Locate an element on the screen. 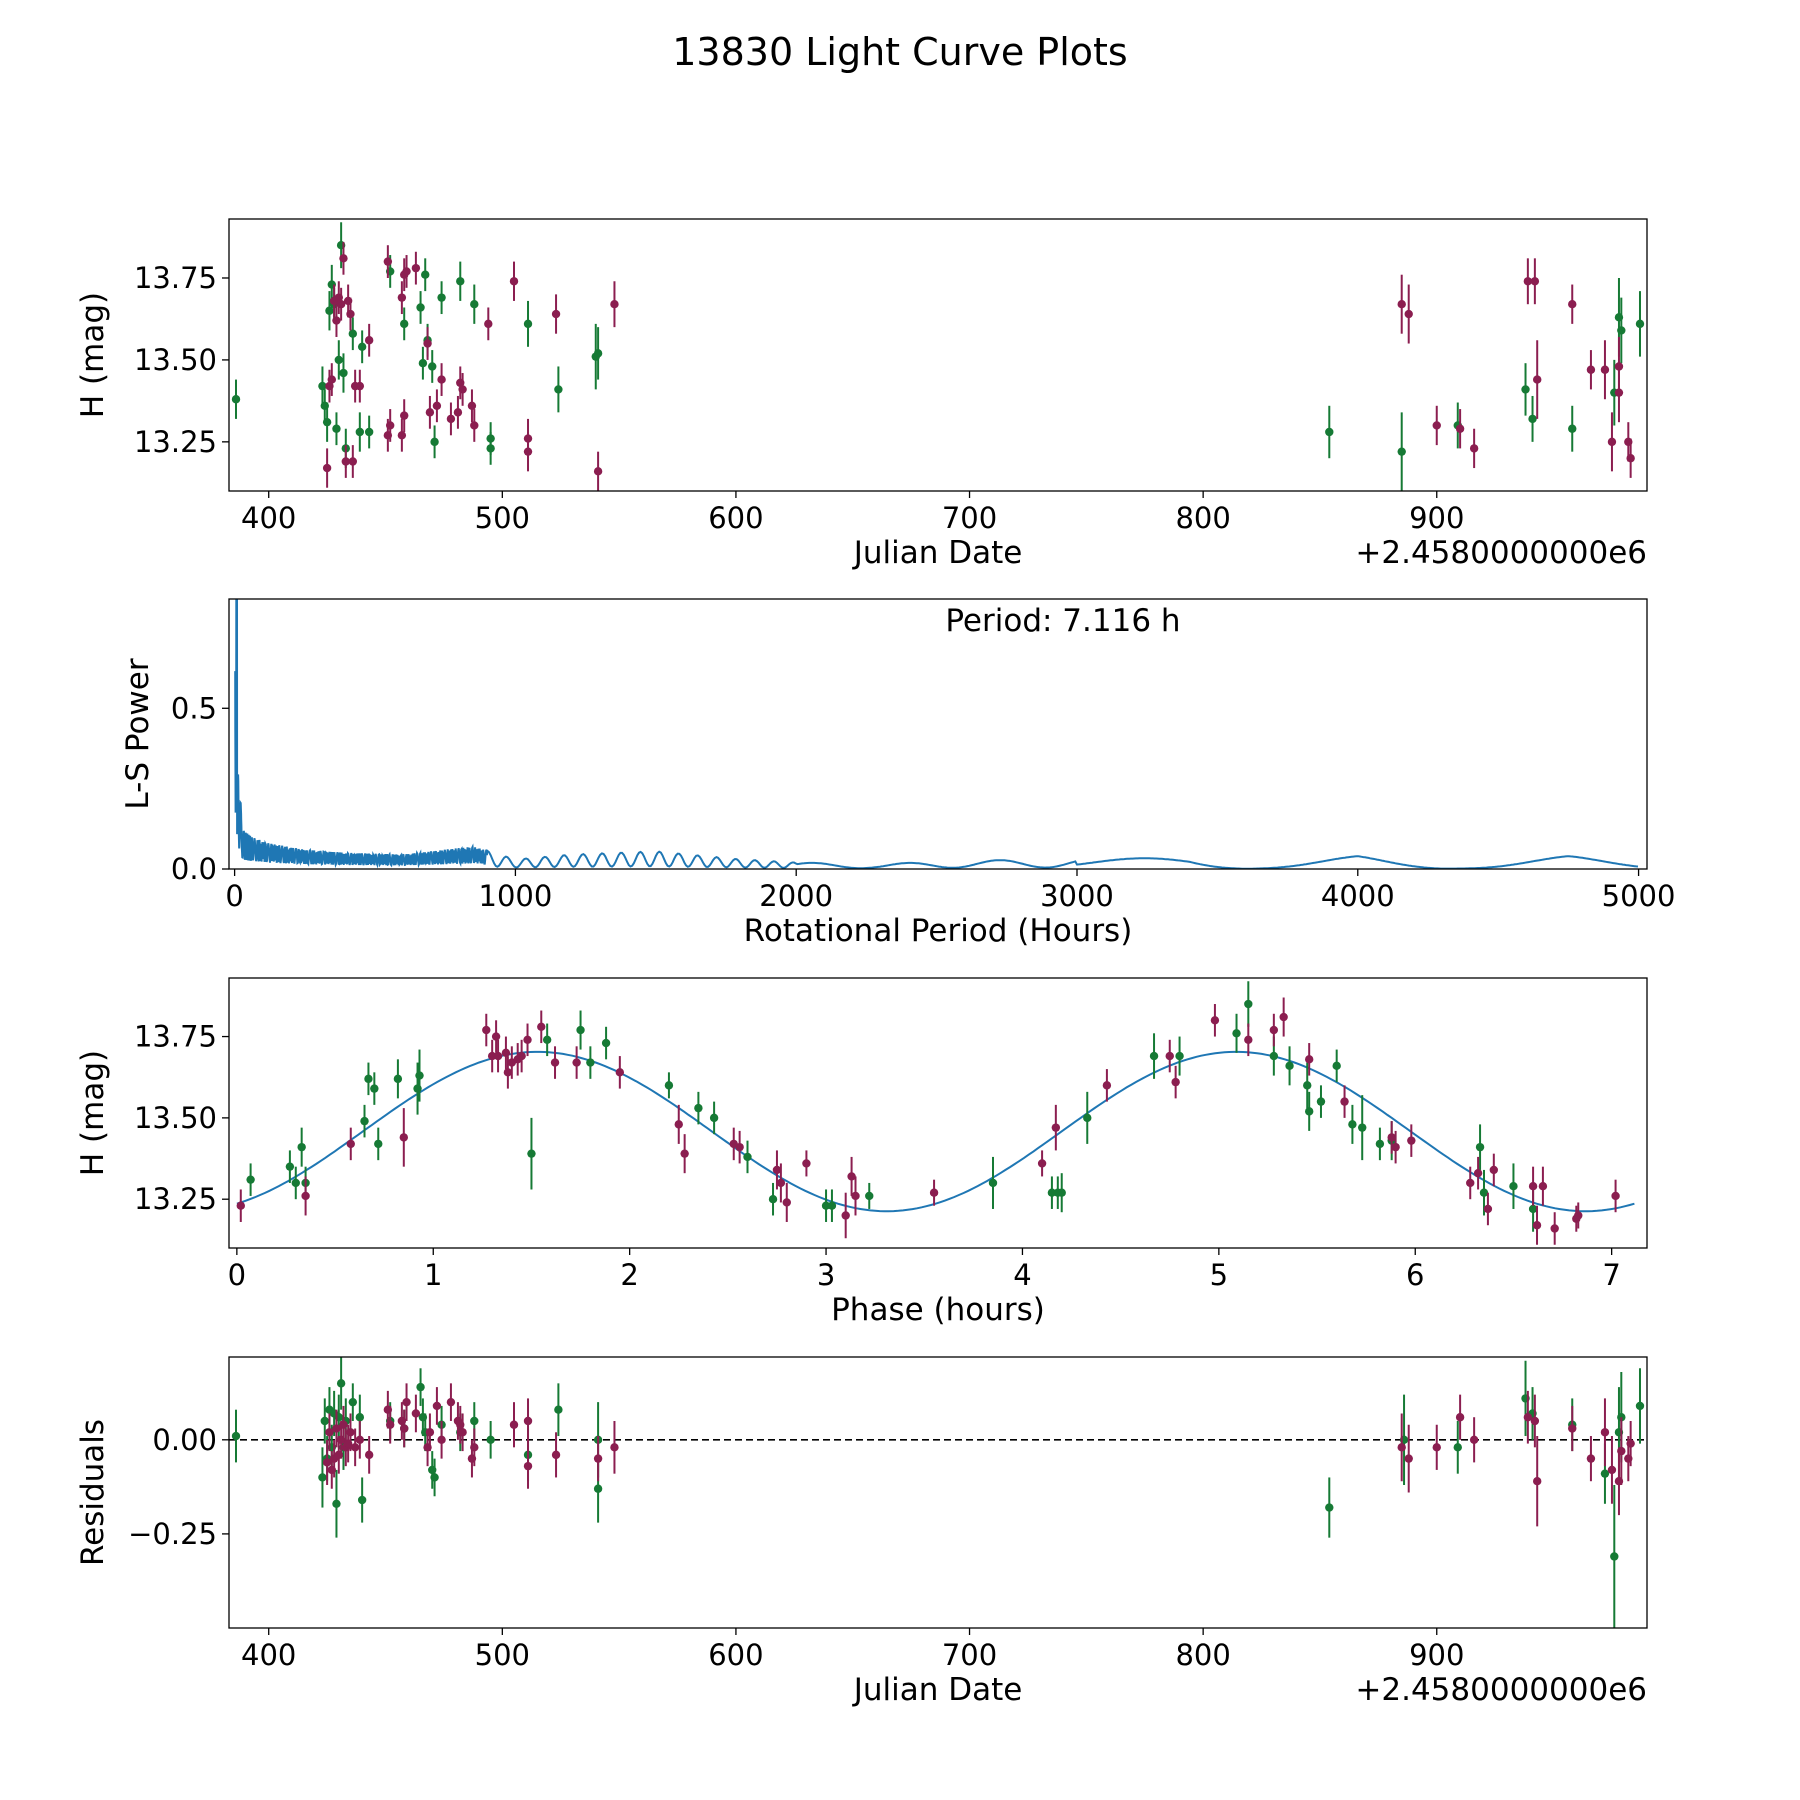  x-tick-label: 6 is located at coordinates (1415, 1275).